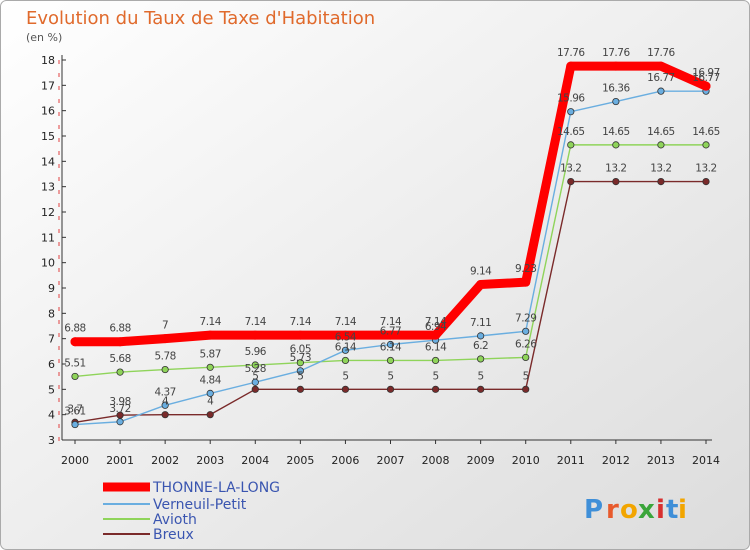 This screenshot has width=750, height=550. Describe the element at coordinates (672, 510) in the screenshot. I see `logo-letter: t` at that location.